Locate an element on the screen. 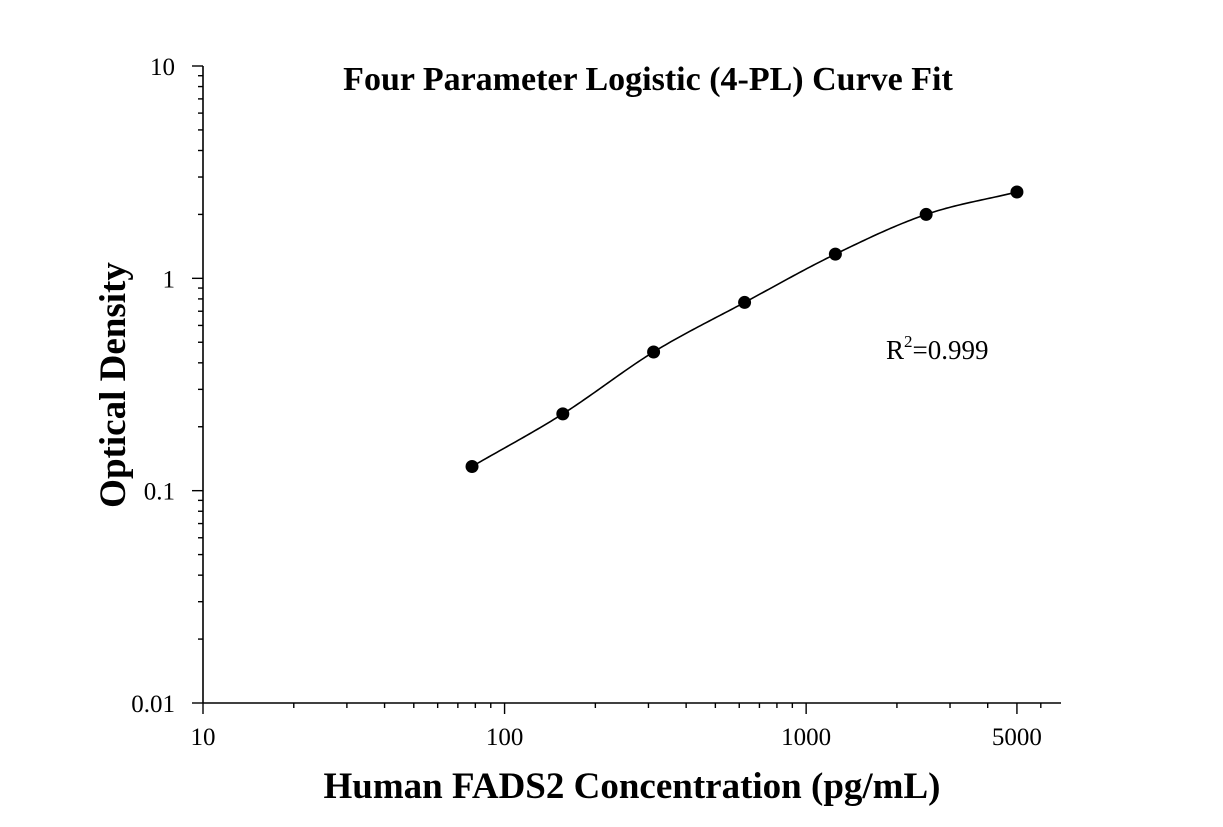 The height and width of the screenshot is (827, 1223). y-tick-label: 1 is located at coordinates (169, 279).